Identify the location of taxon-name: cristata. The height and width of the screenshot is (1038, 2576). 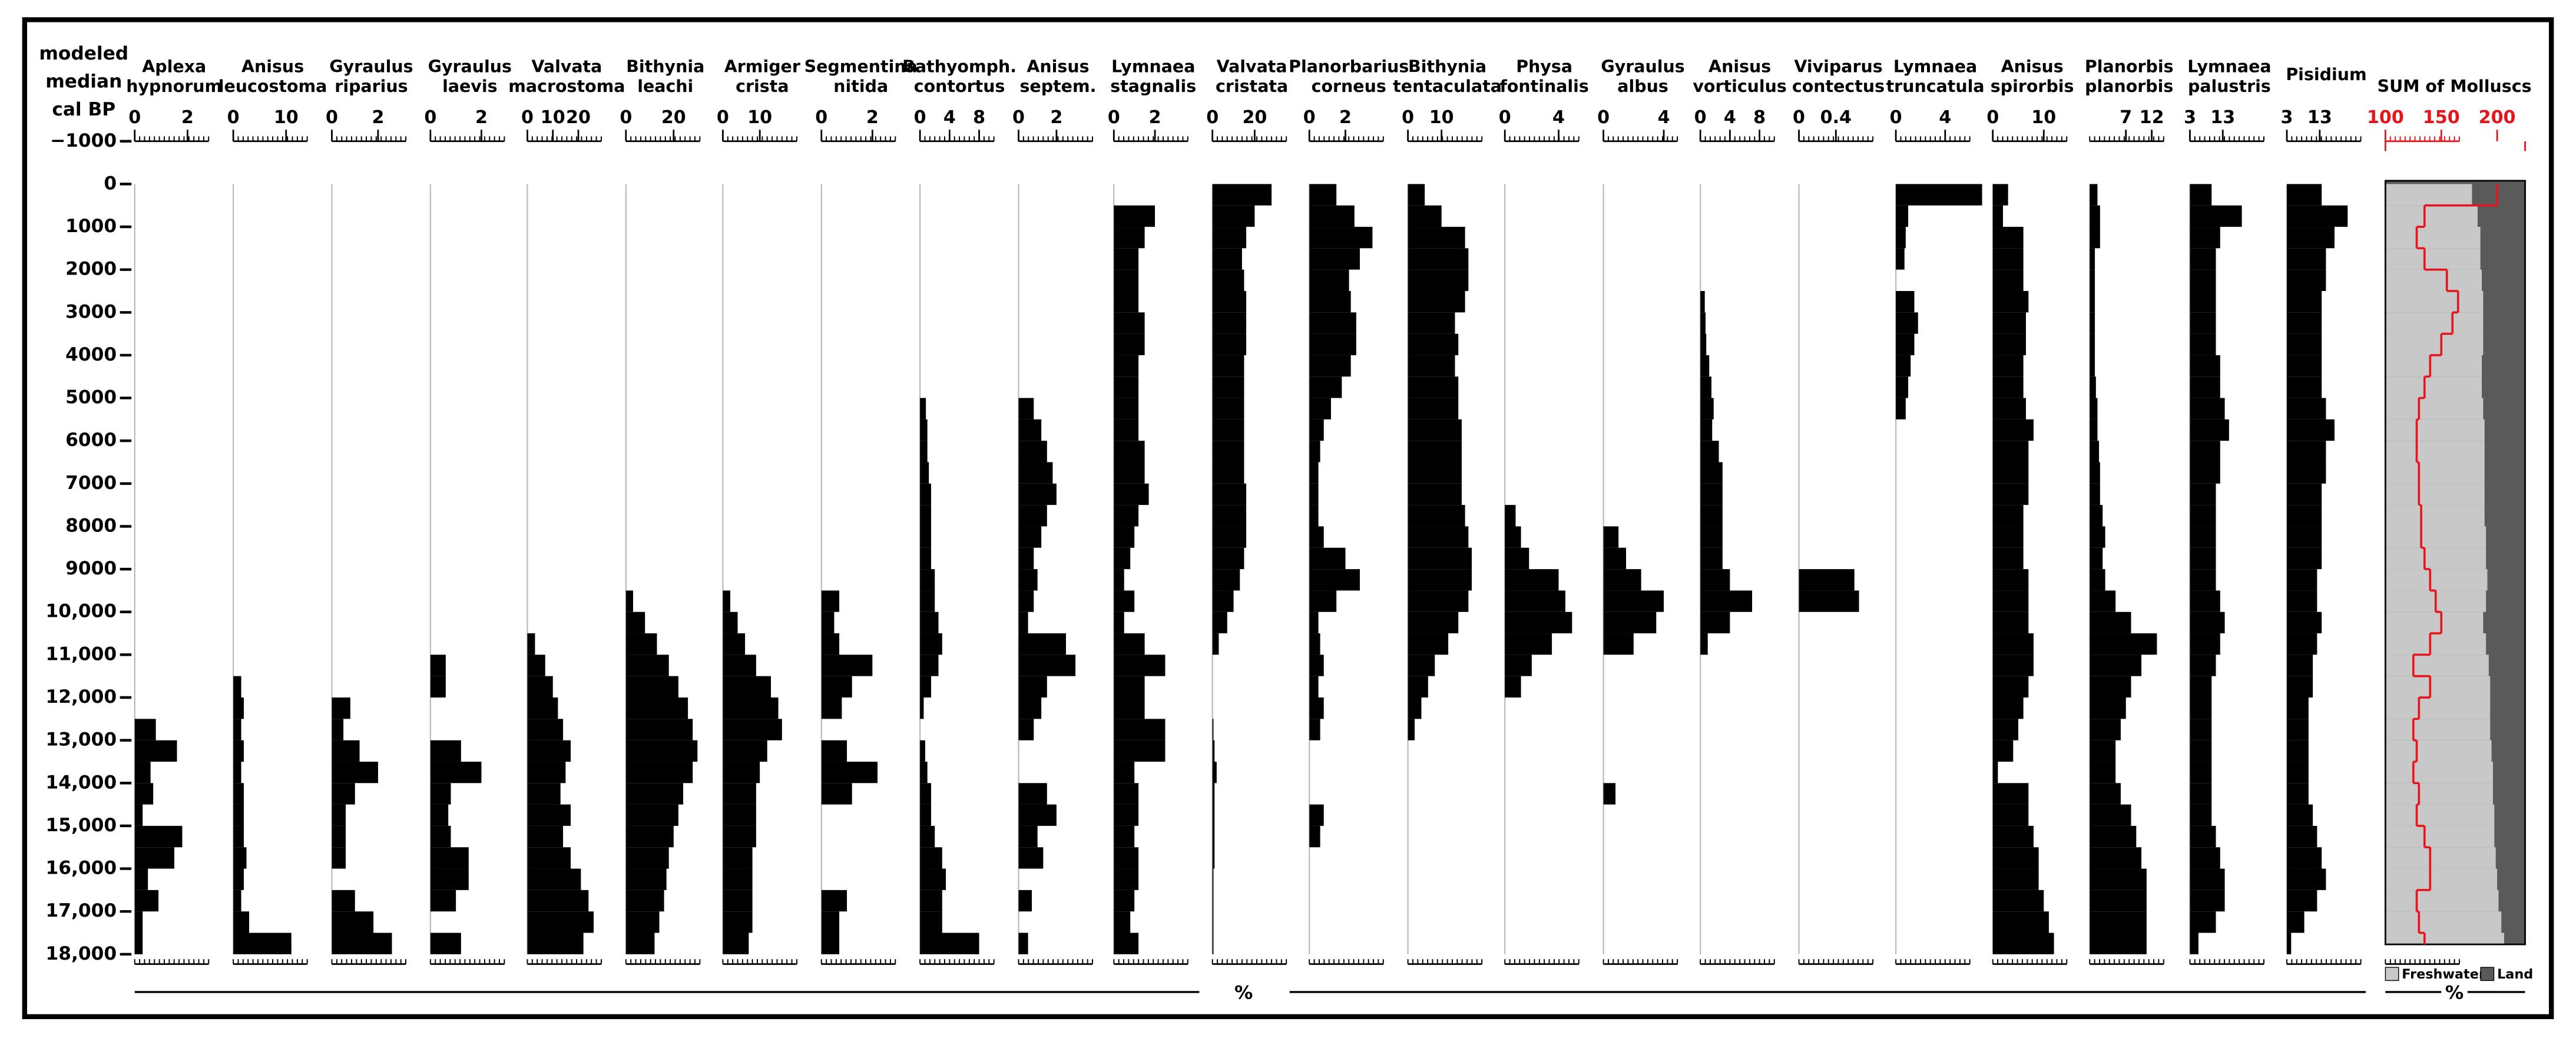
(1252, 86).